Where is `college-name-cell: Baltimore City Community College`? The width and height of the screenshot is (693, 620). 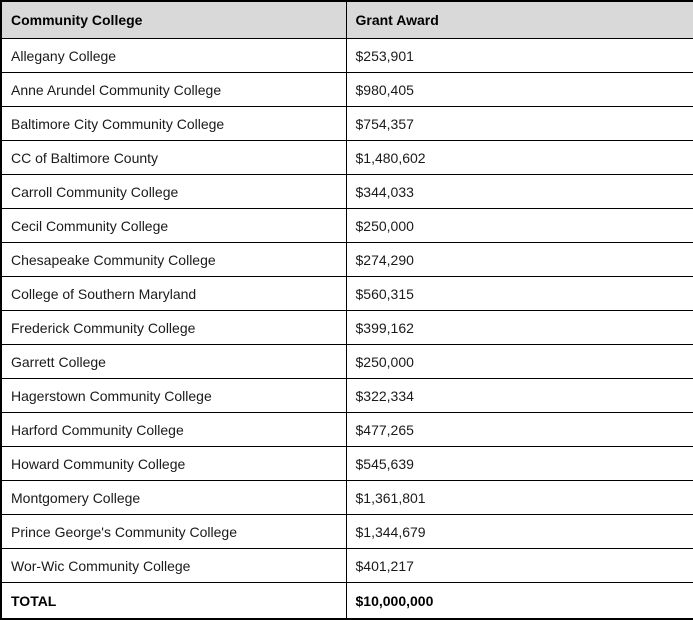
college-name-cell: Baltimore City Community College is located at coordinates (173, 123).